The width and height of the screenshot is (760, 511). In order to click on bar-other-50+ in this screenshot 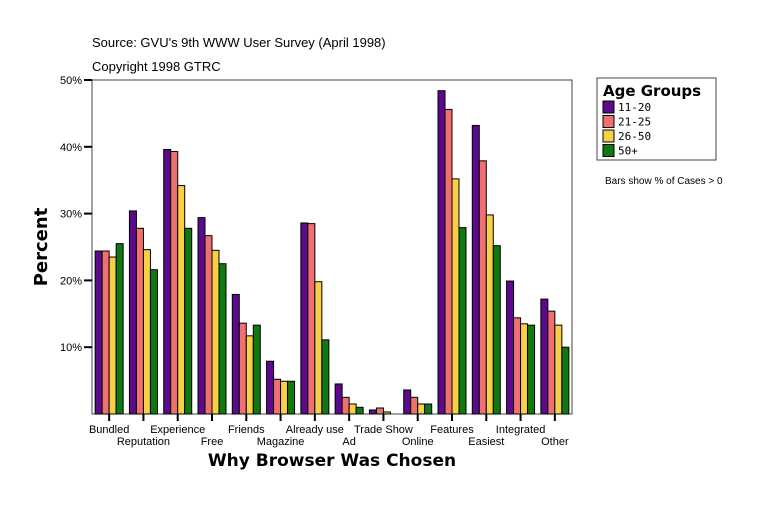, I will do `click(565, 380)`.